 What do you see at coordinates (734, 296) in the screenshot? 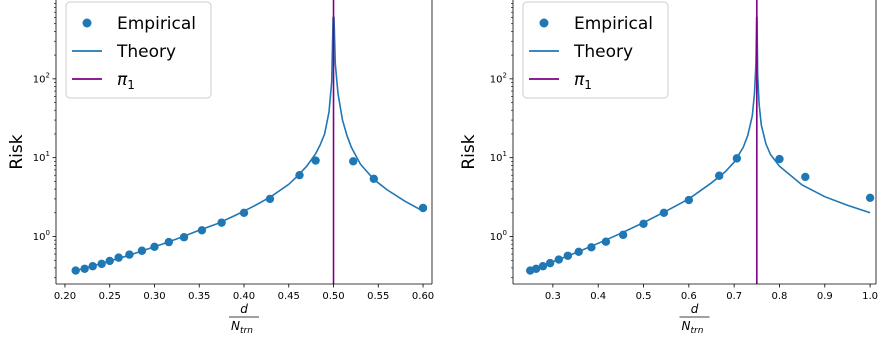
I see `x-tick-label: 0.7` at bounding box center [734, 296].